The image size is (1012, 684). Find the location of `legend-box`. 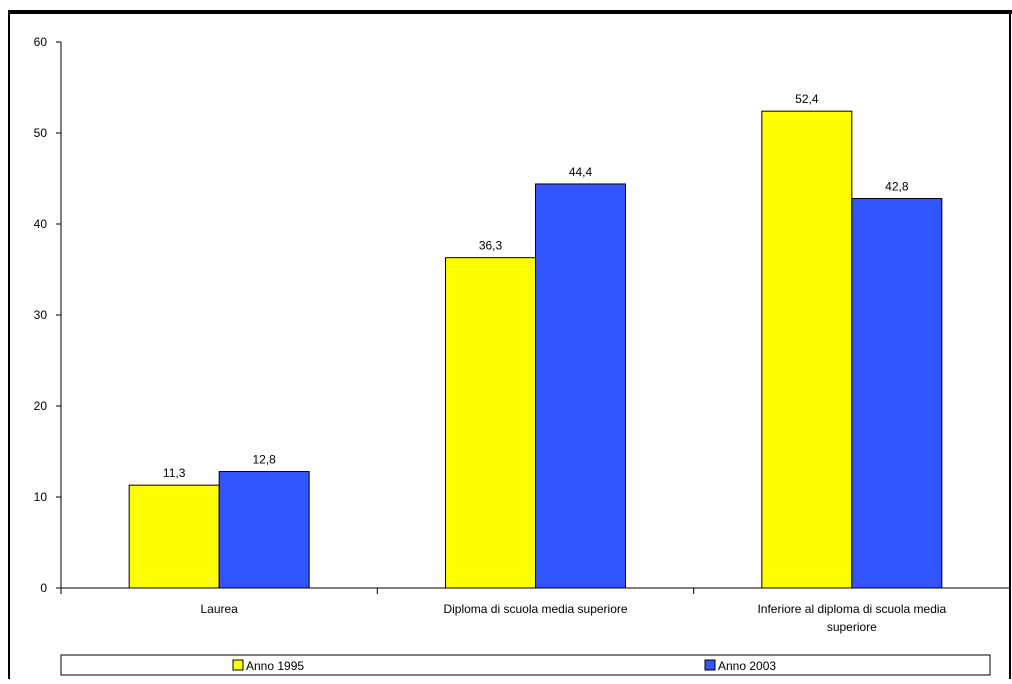

legend-box is located at coordinates (525, 665).